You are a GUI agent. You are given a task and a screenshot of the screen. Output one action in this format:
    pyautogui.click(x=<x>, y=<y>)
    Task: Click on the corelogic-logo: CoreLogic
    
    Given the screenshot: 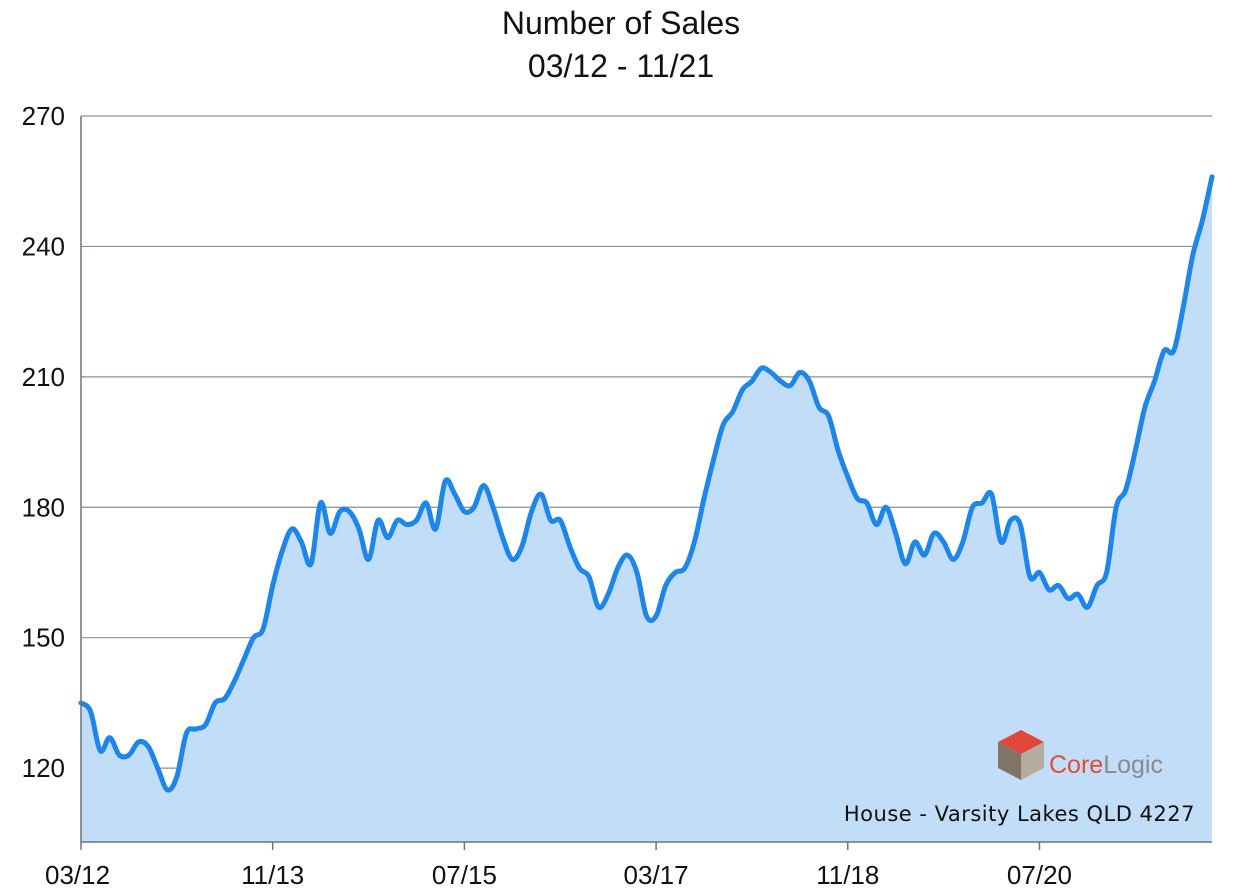 What is the action you would take?
    pyautogui.click(x=1080, y=755)
    